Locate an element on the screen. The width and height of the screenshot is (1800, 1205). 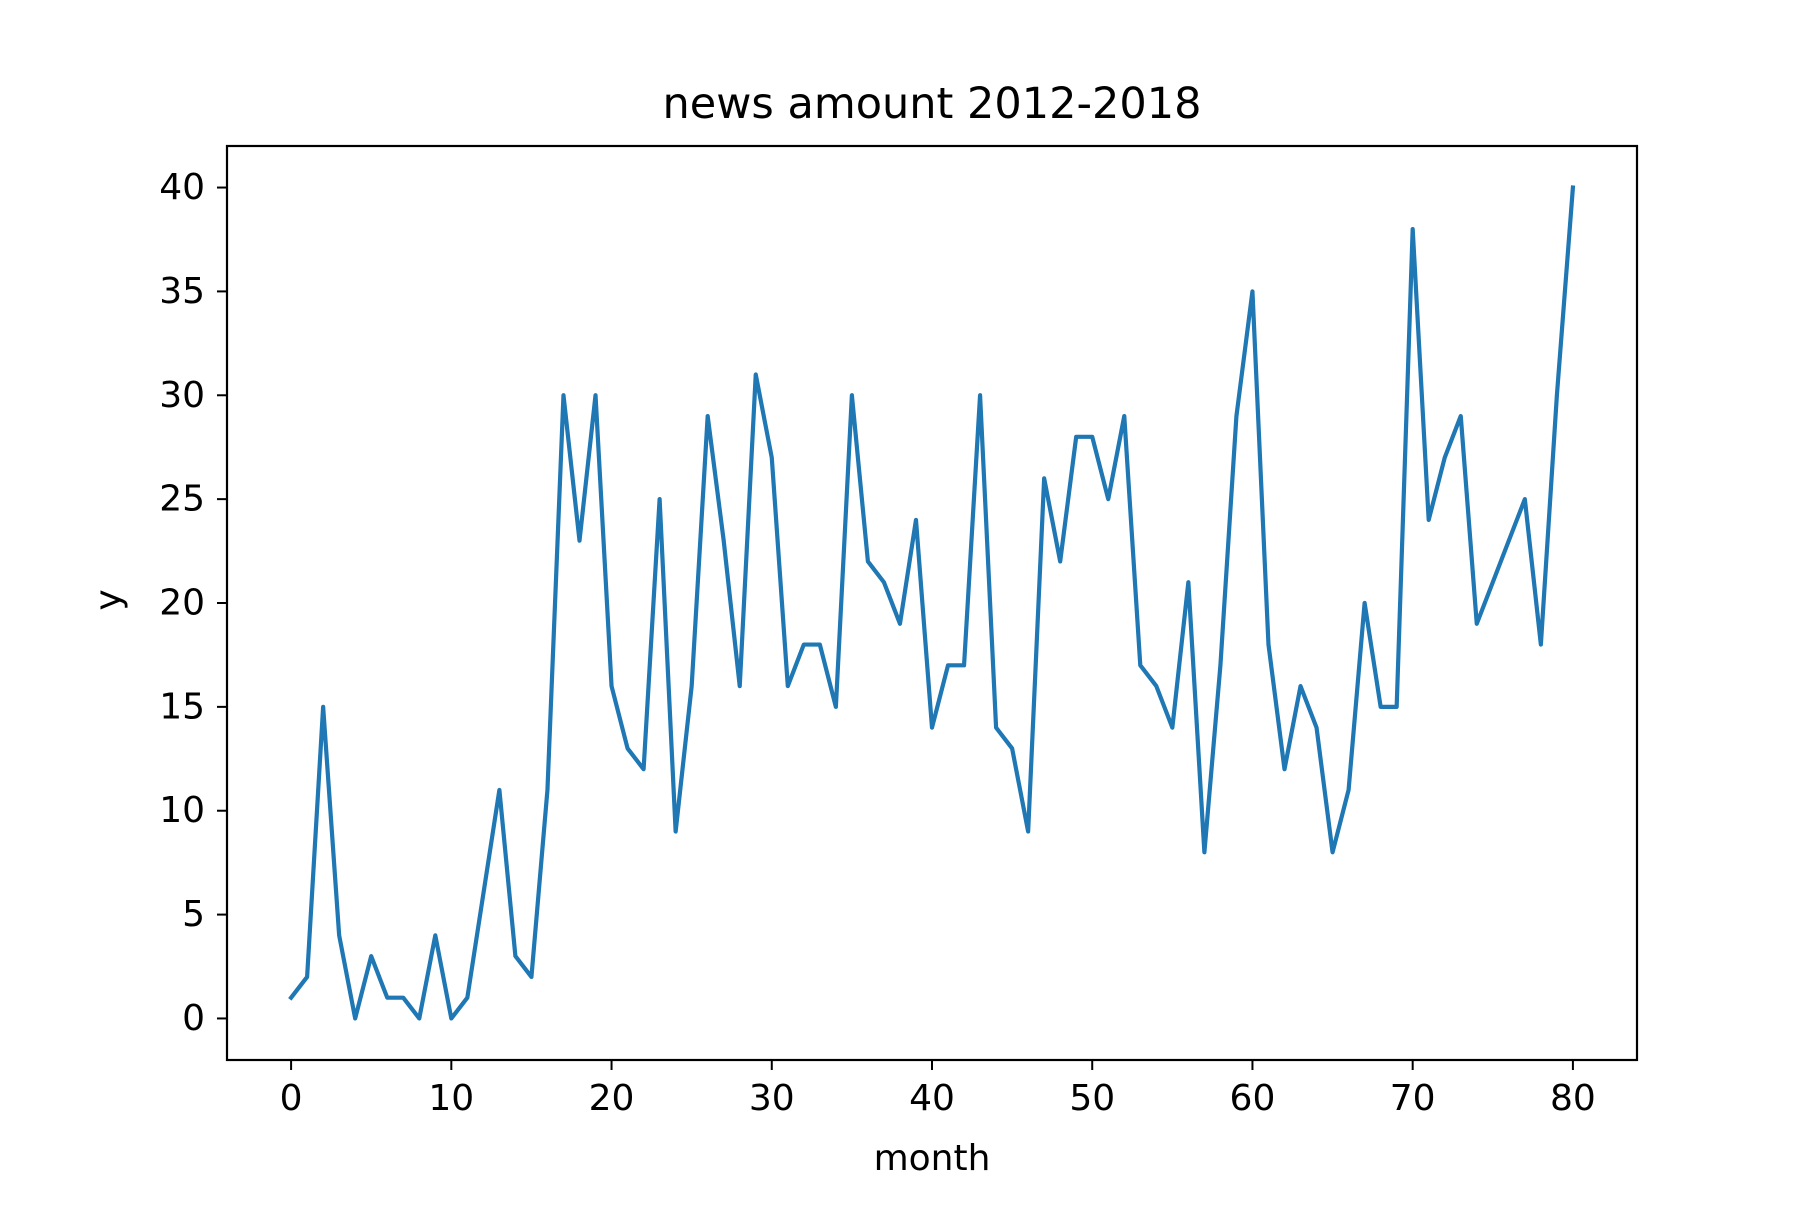
y-tick-label: 20 is located at coordinates (182, 603).